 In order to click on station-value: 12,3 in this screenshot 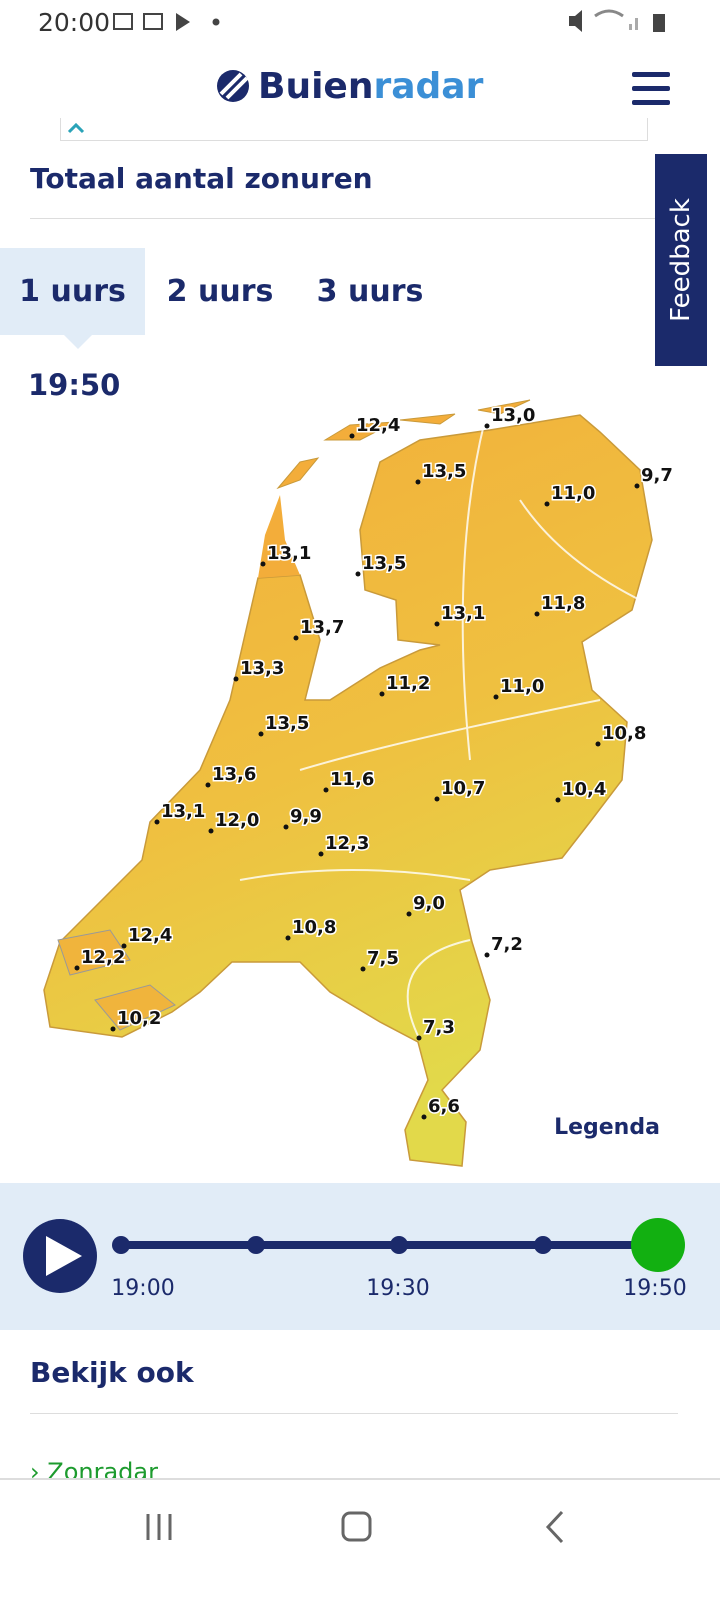, I will do `click(347, 843)`.